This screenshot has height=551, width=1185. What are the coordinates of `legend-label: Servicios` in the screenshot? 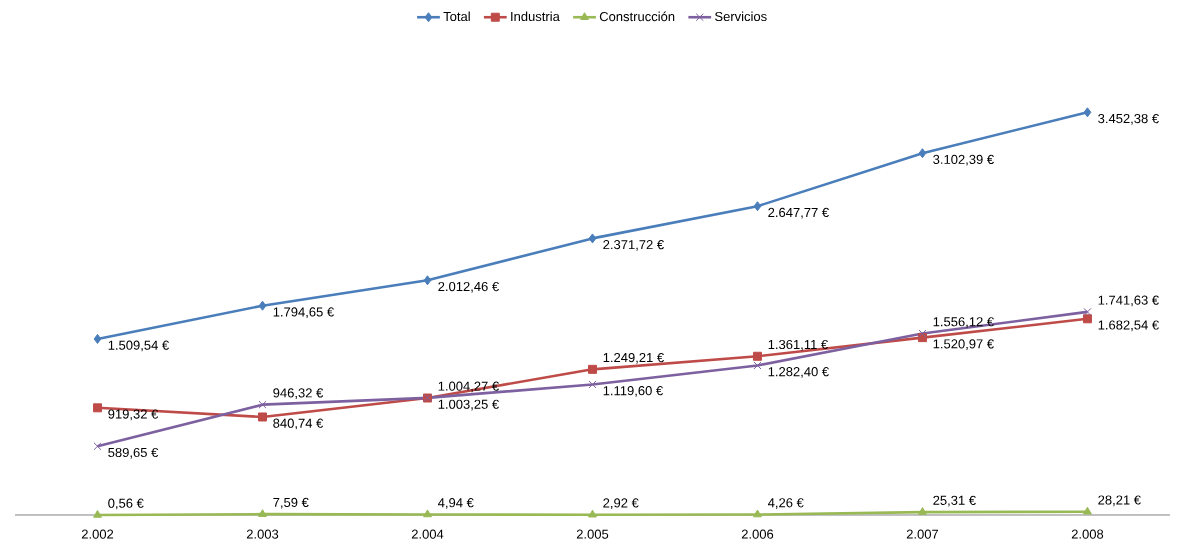 It's located at (741, 16).